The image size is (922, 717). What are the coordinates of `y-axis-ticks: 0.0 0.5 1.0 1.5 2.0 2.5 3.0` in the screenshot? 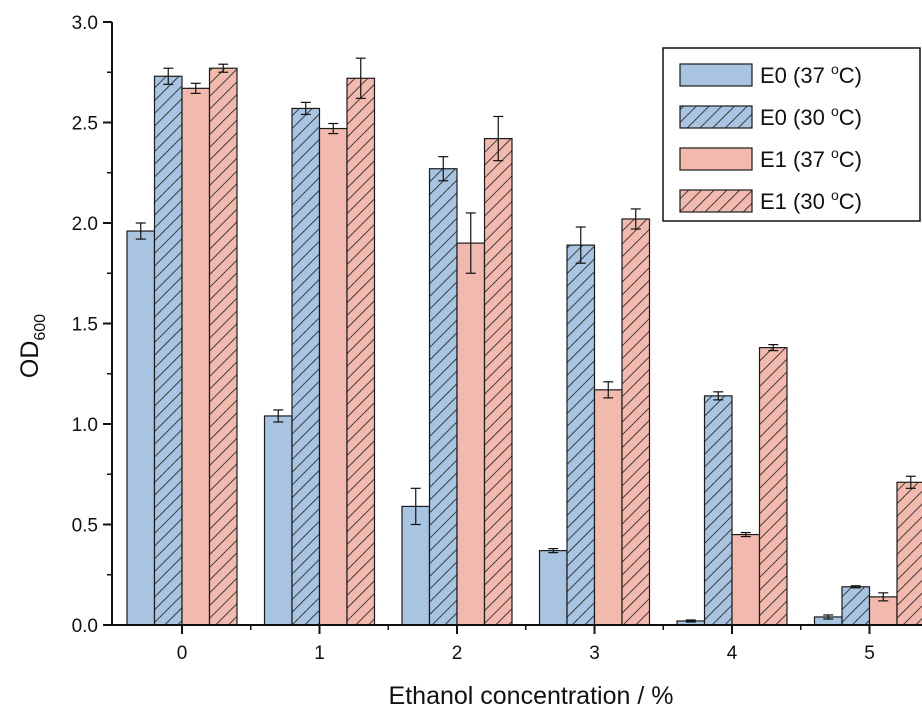 It's located at (92, 325).